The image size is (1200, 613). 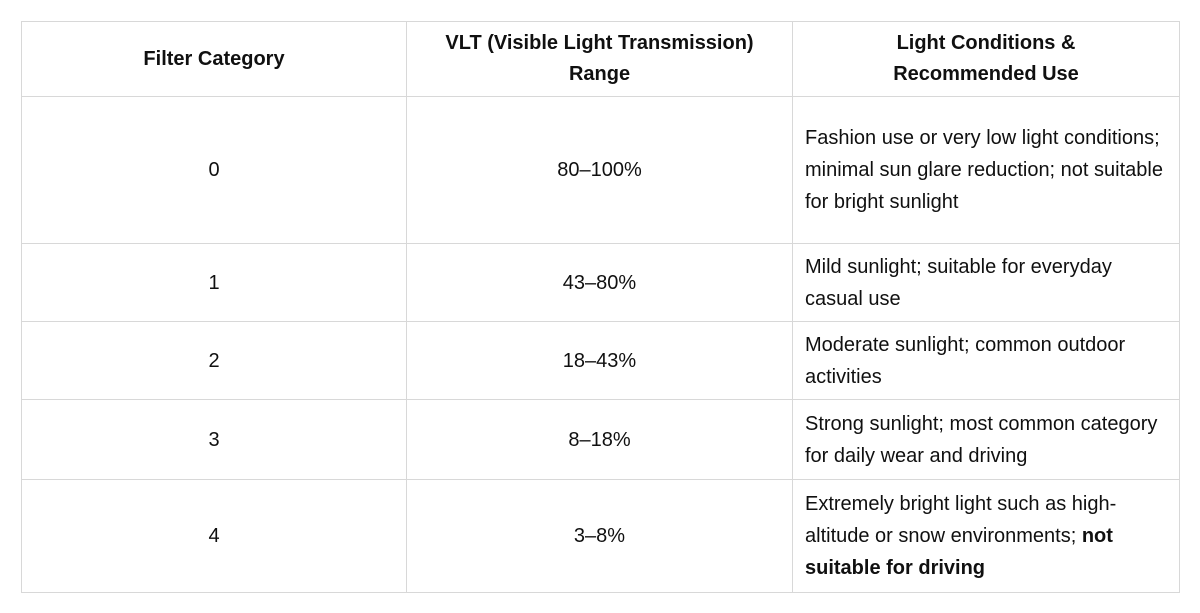 I want to click on cell-vlt-range: 43–80%, so click(x=599, y=282).